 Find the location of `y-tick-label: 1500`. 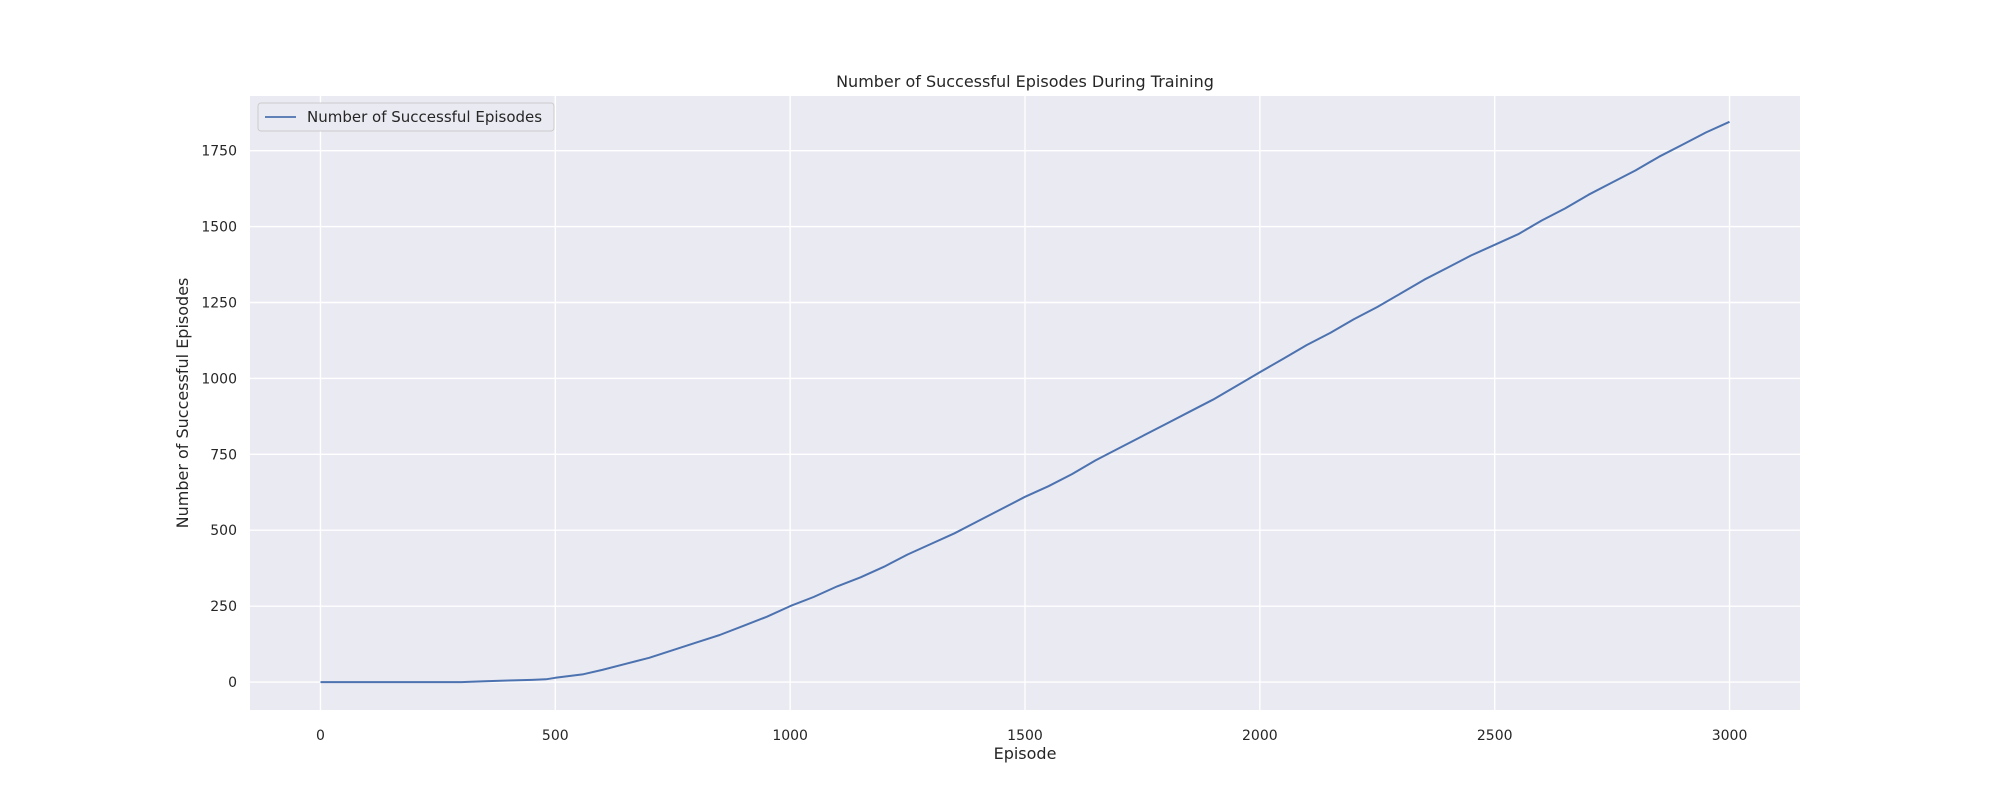

y-tick-label: 1500 is located at coordinates (219, 228).